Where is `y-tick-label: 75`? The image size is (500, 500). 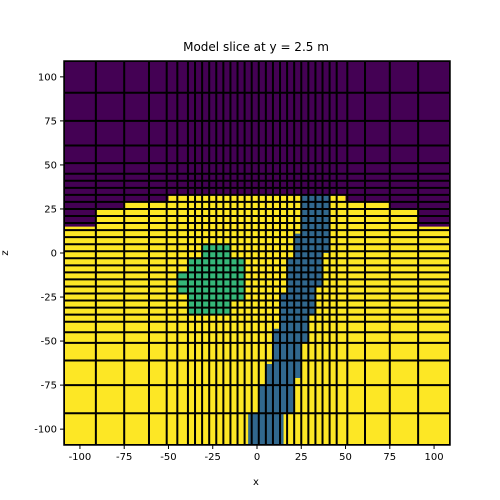 y-tick-label: 75 is located at coordinates (50, 121).